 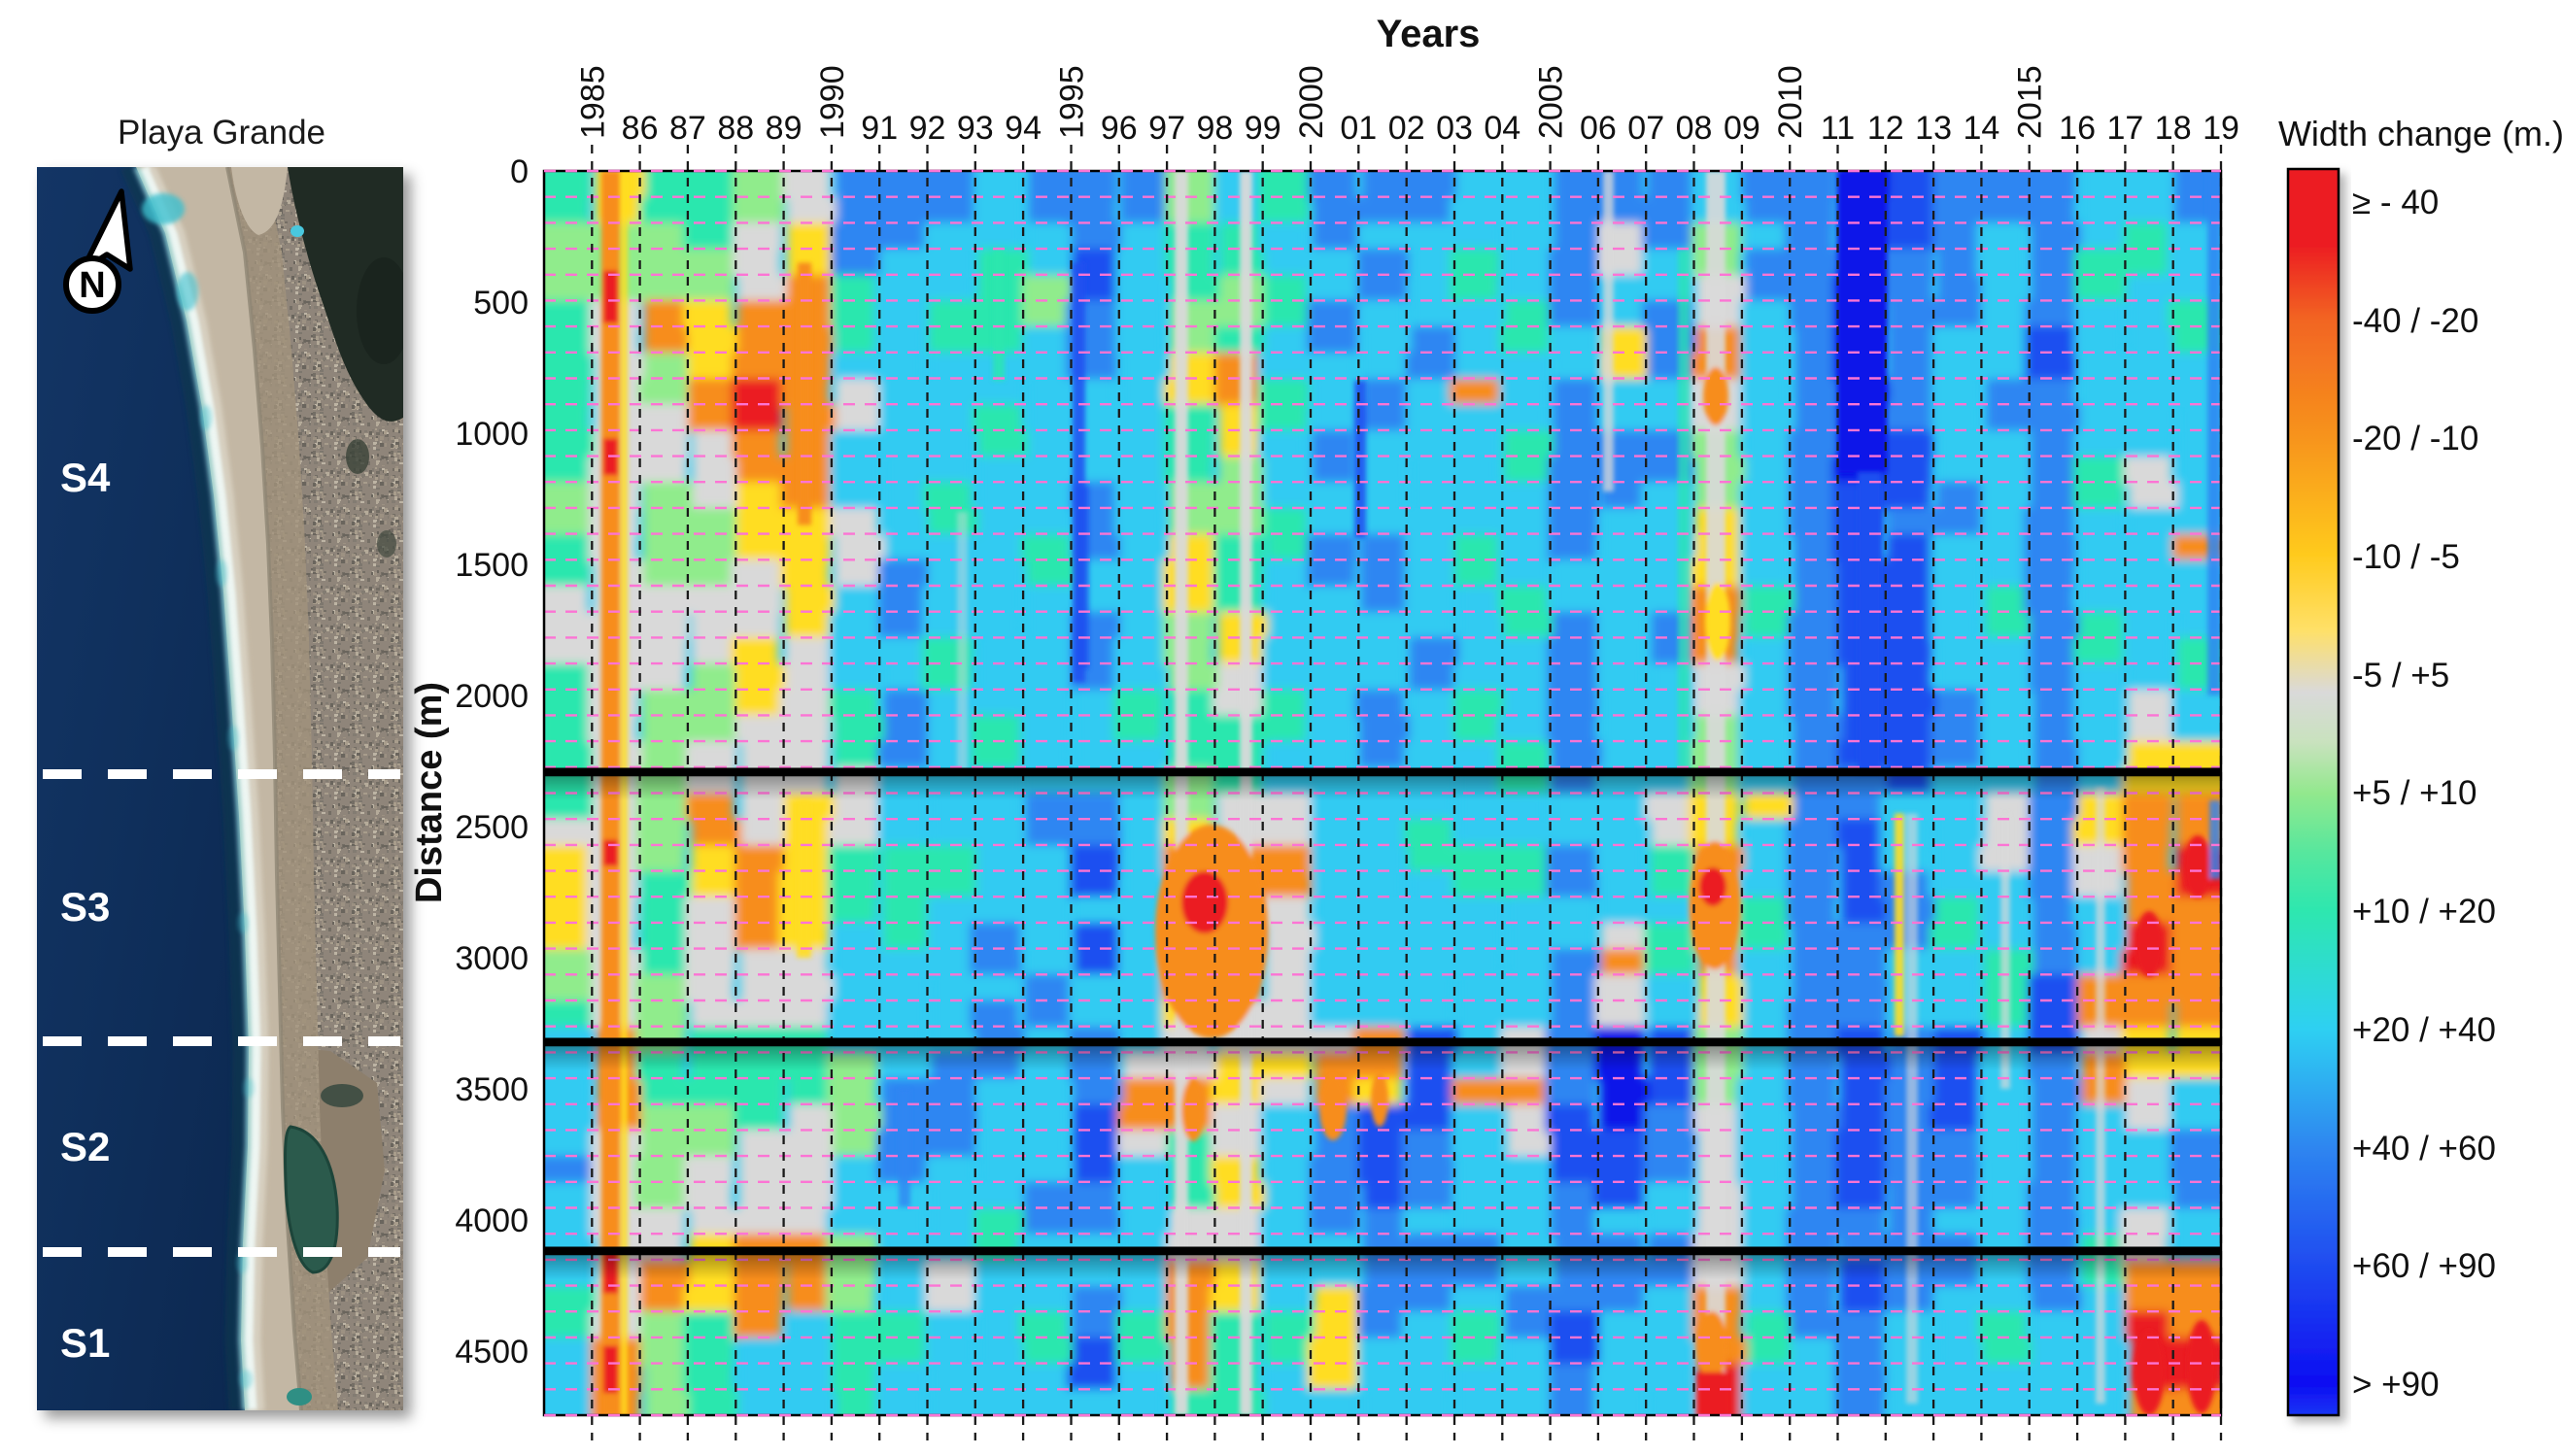 I want to click on svg-text: Width change (m.), so click(x=2420, y=133).